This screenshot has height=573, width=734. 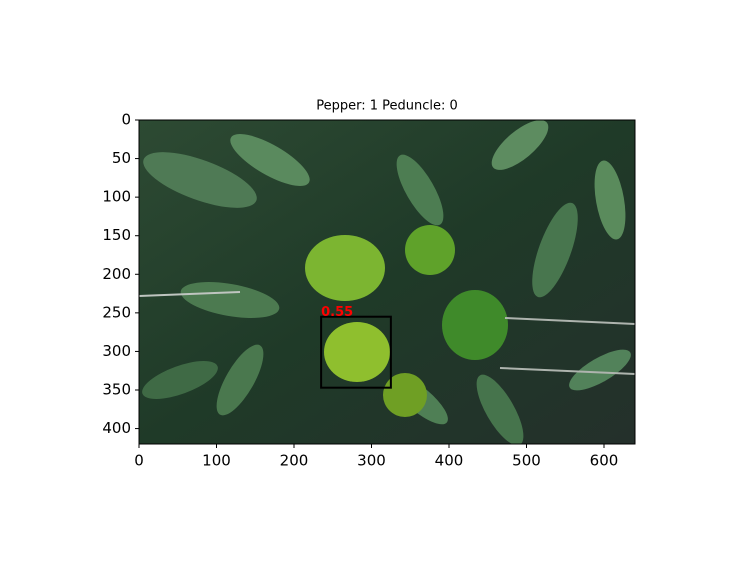 I want to click on y-tick-label: 150, so click(x=116, y=235).